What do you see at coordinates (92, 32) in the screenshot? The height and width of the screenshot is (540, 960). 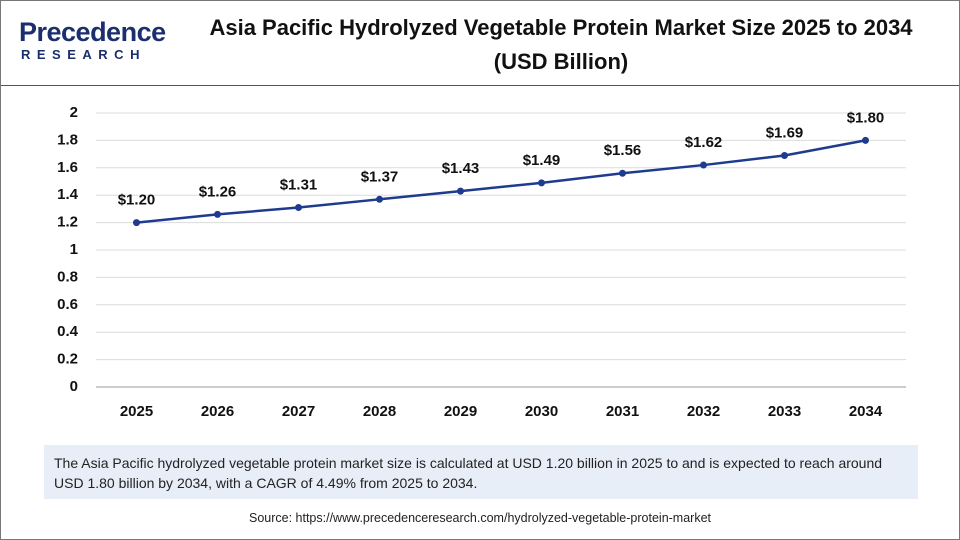 I see `logo-name: Precedence` at bounding box center [92, 32].